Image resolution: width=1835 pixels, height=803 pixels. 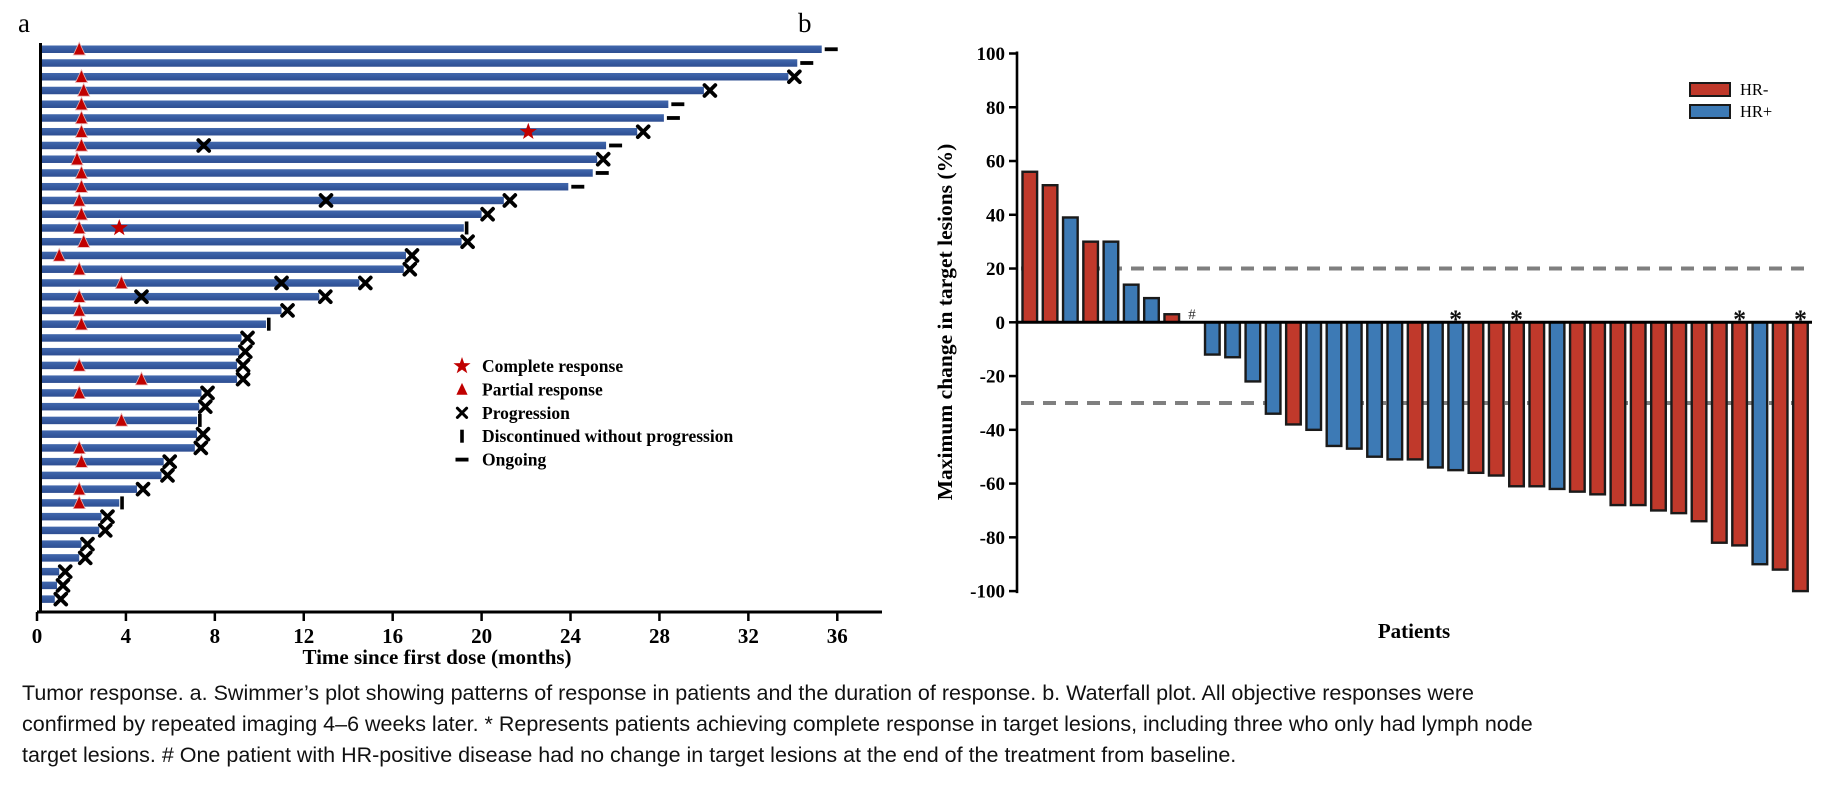 What do you see at coordinates (805, 23) in the screenshot?
I see `panel-b-label: b` at bounding box center [805, 23].